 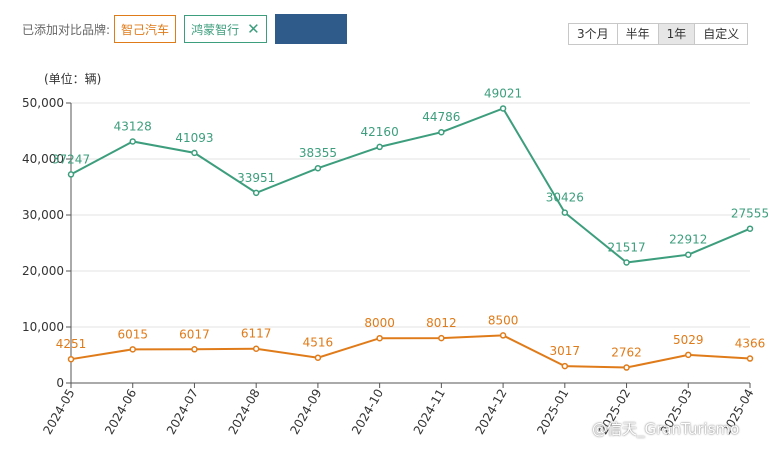 What do you see at coordinates (182, 412) in the screenshot?
I see `x-tick-label: 2024-07` at bounding box center [182, 412].